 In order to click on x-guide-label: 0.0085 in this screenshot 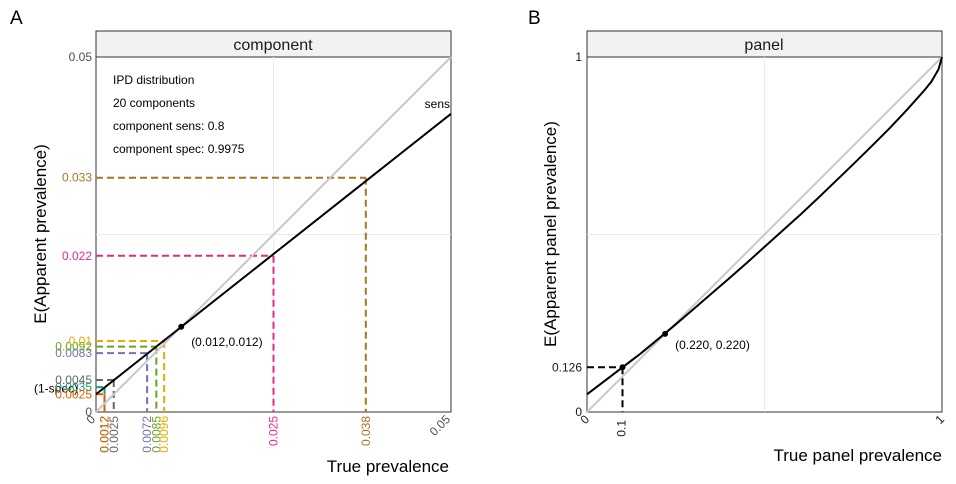, I will do `click(156, 434)`.